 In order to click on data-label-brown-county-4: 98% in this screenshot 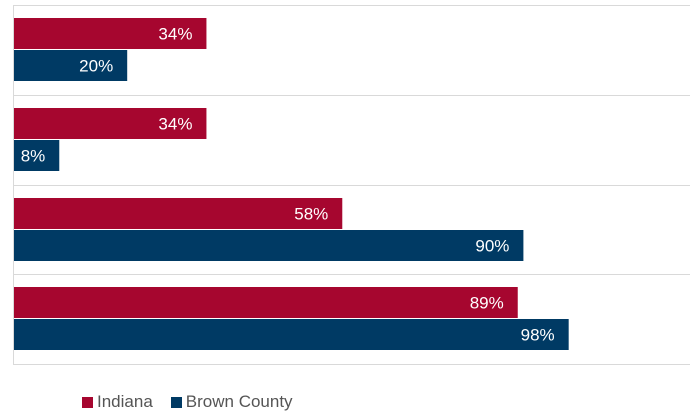, I will do `click(538, 335)`.